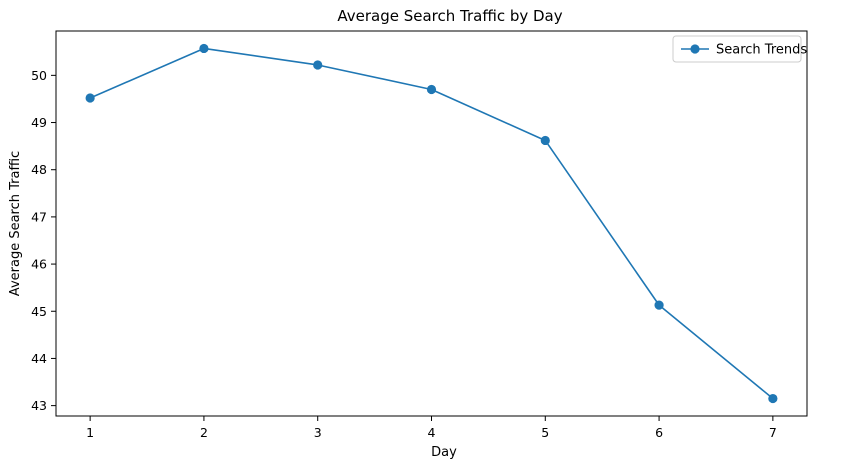  Describe the element at coordinates (39, 264) in the screenshot. I see `y-tick-label: 46` at that location.